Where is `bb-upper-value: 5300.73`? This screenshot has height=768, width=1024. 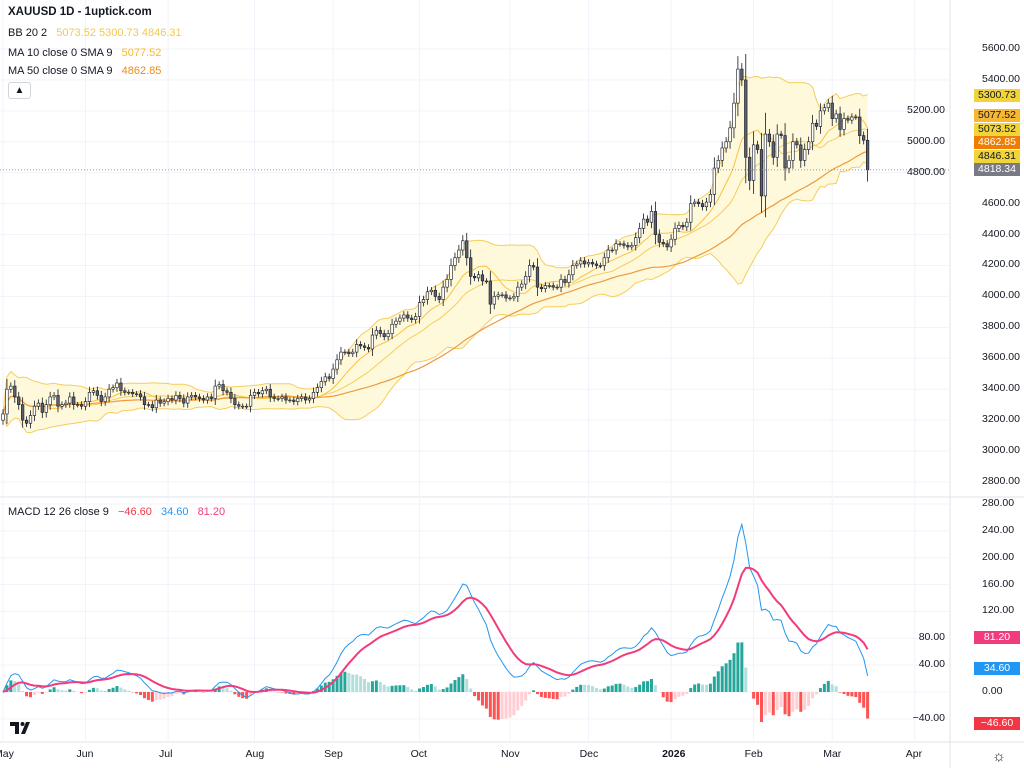 bb-upper-value: 5300.73 is located at coordinates (119, 33).